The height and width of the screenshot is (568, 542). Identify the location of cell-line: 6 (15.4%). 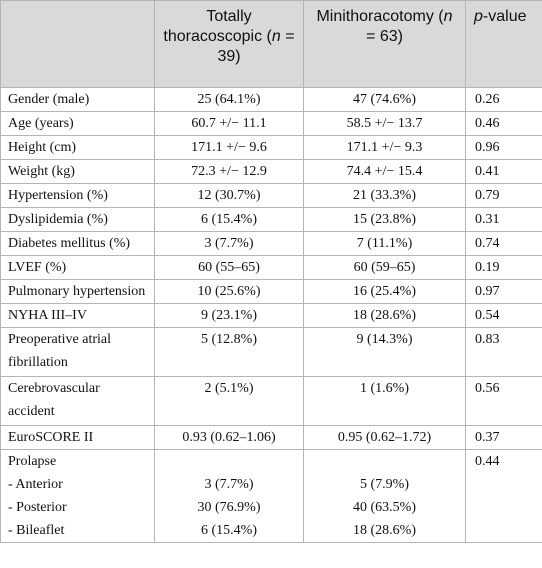
(229, 530).